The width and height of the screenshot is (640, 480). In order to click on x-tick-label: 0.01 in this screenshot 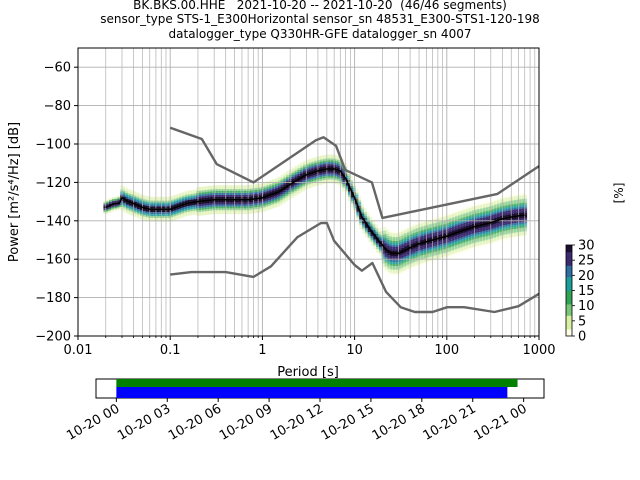, I will do `click(78, 350)`.